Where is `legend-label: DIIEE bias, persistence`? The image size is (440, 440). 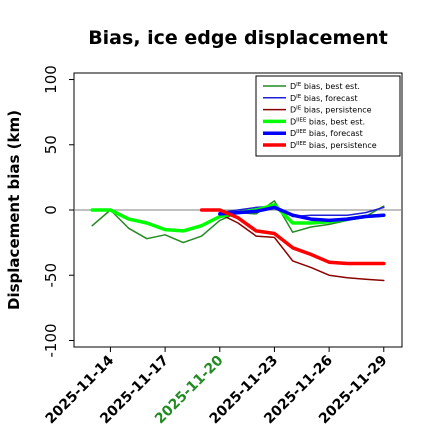 legend-label: DIIEE bias, persistence is located at coordinates (333, 145).